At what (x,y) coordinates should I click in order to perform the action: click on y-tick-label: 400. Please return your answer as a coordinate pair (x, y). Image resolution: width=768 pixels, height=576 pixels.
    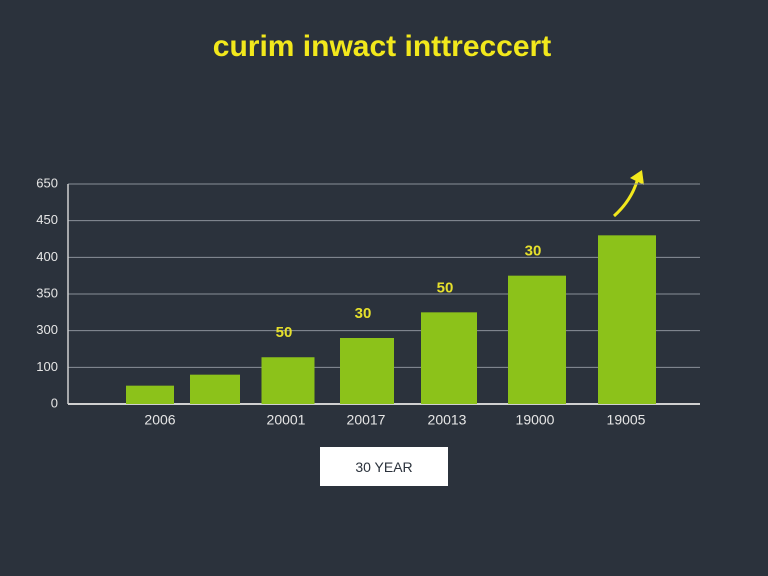
    Looking at the image, I should click on (47, 256).